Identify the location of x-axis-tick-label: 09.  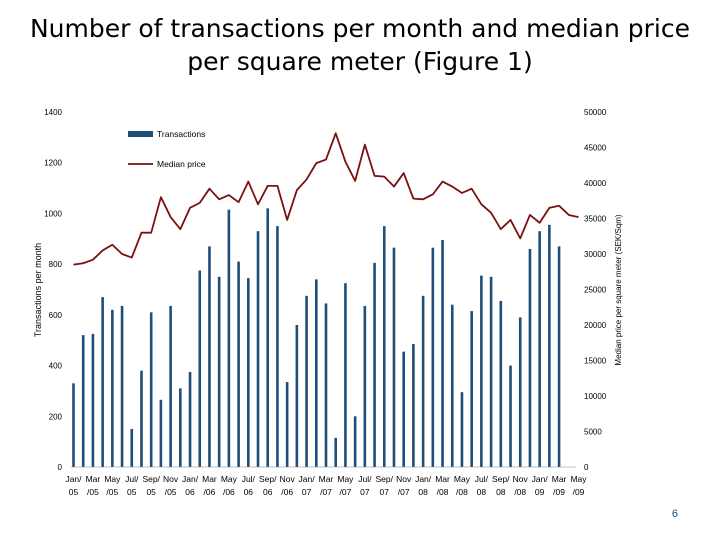
(540, 492).